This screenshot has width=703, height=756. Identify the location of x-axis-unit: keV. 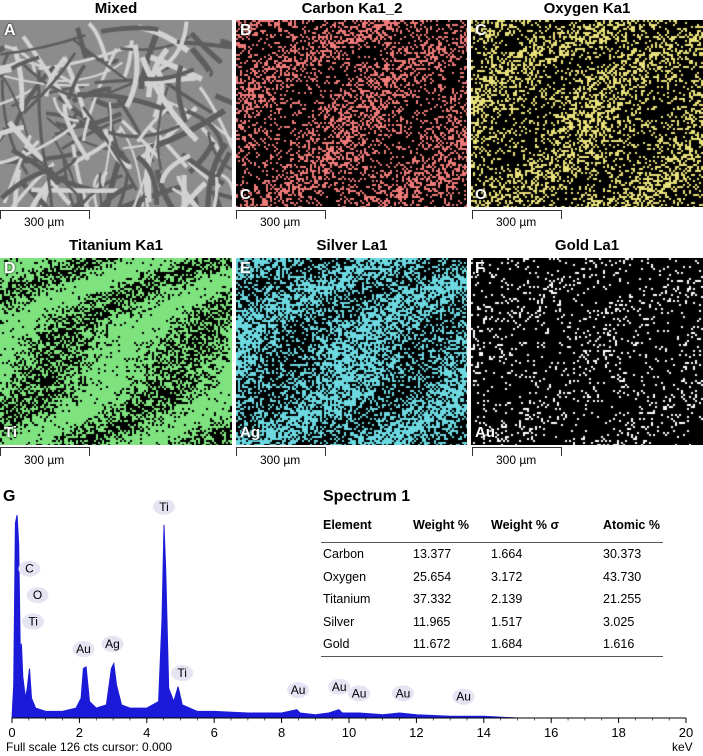
(682, 747).